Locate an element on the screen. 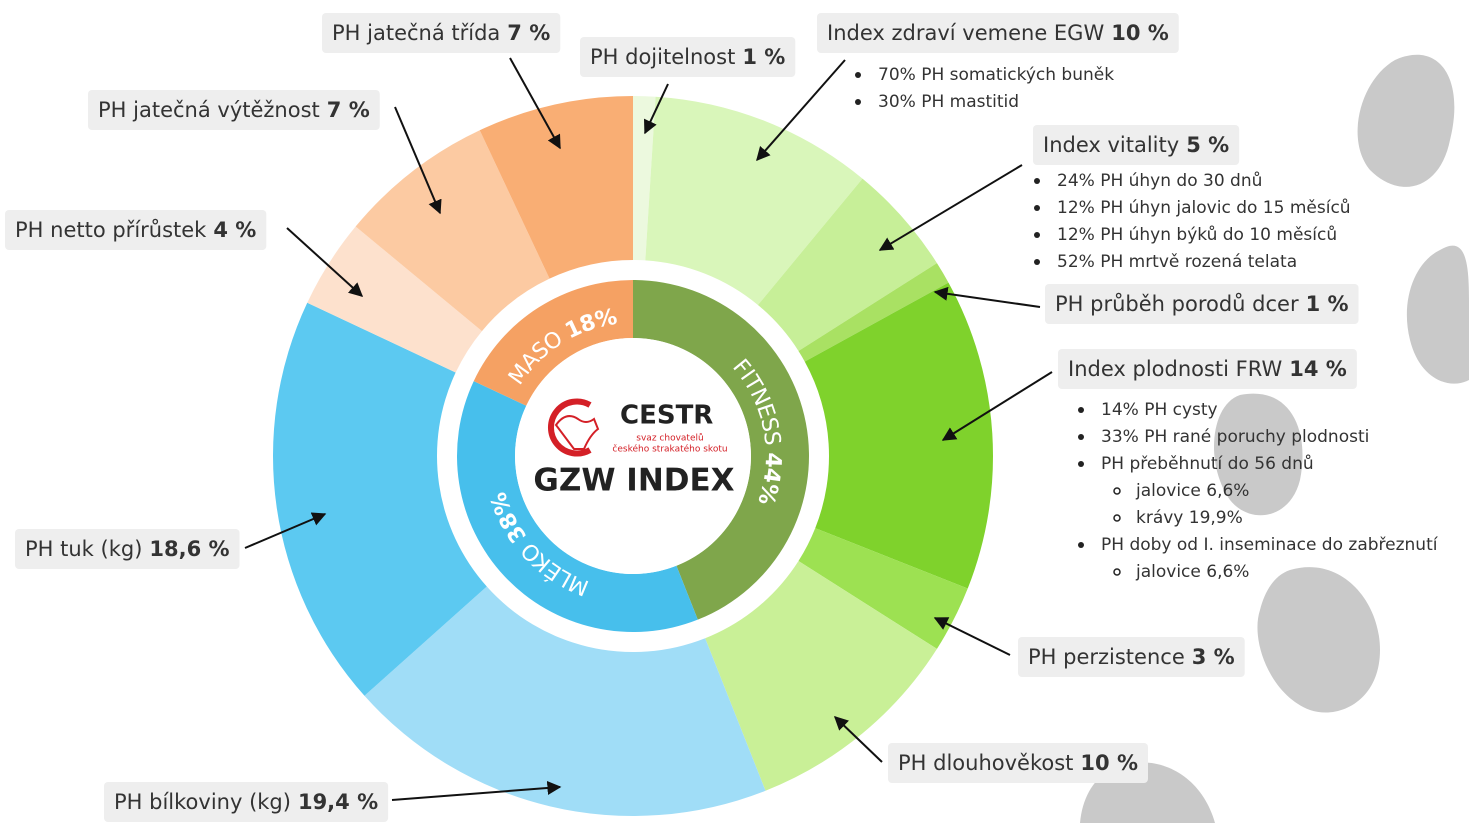 The height and width of the screenshot is (823, 1469). segment-name: PH dojitelnost is located at coordinates (662, 57).